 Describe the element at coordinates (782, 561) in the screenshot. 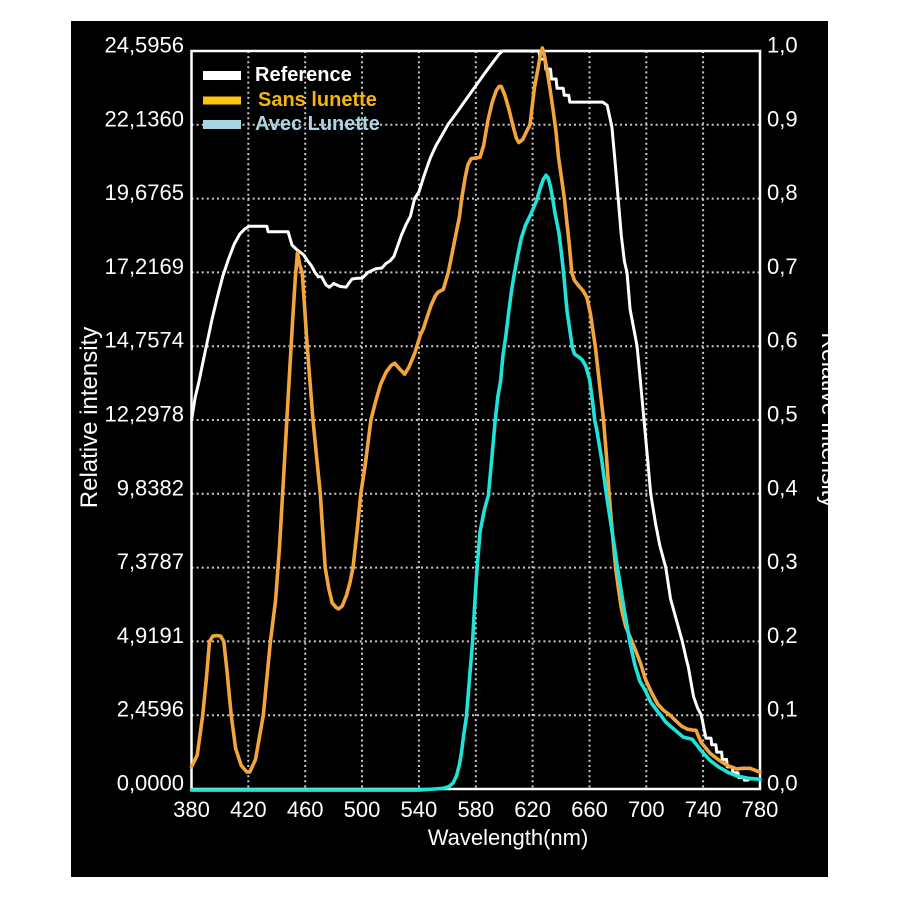

I see `svg-text: 0,3` at that location.